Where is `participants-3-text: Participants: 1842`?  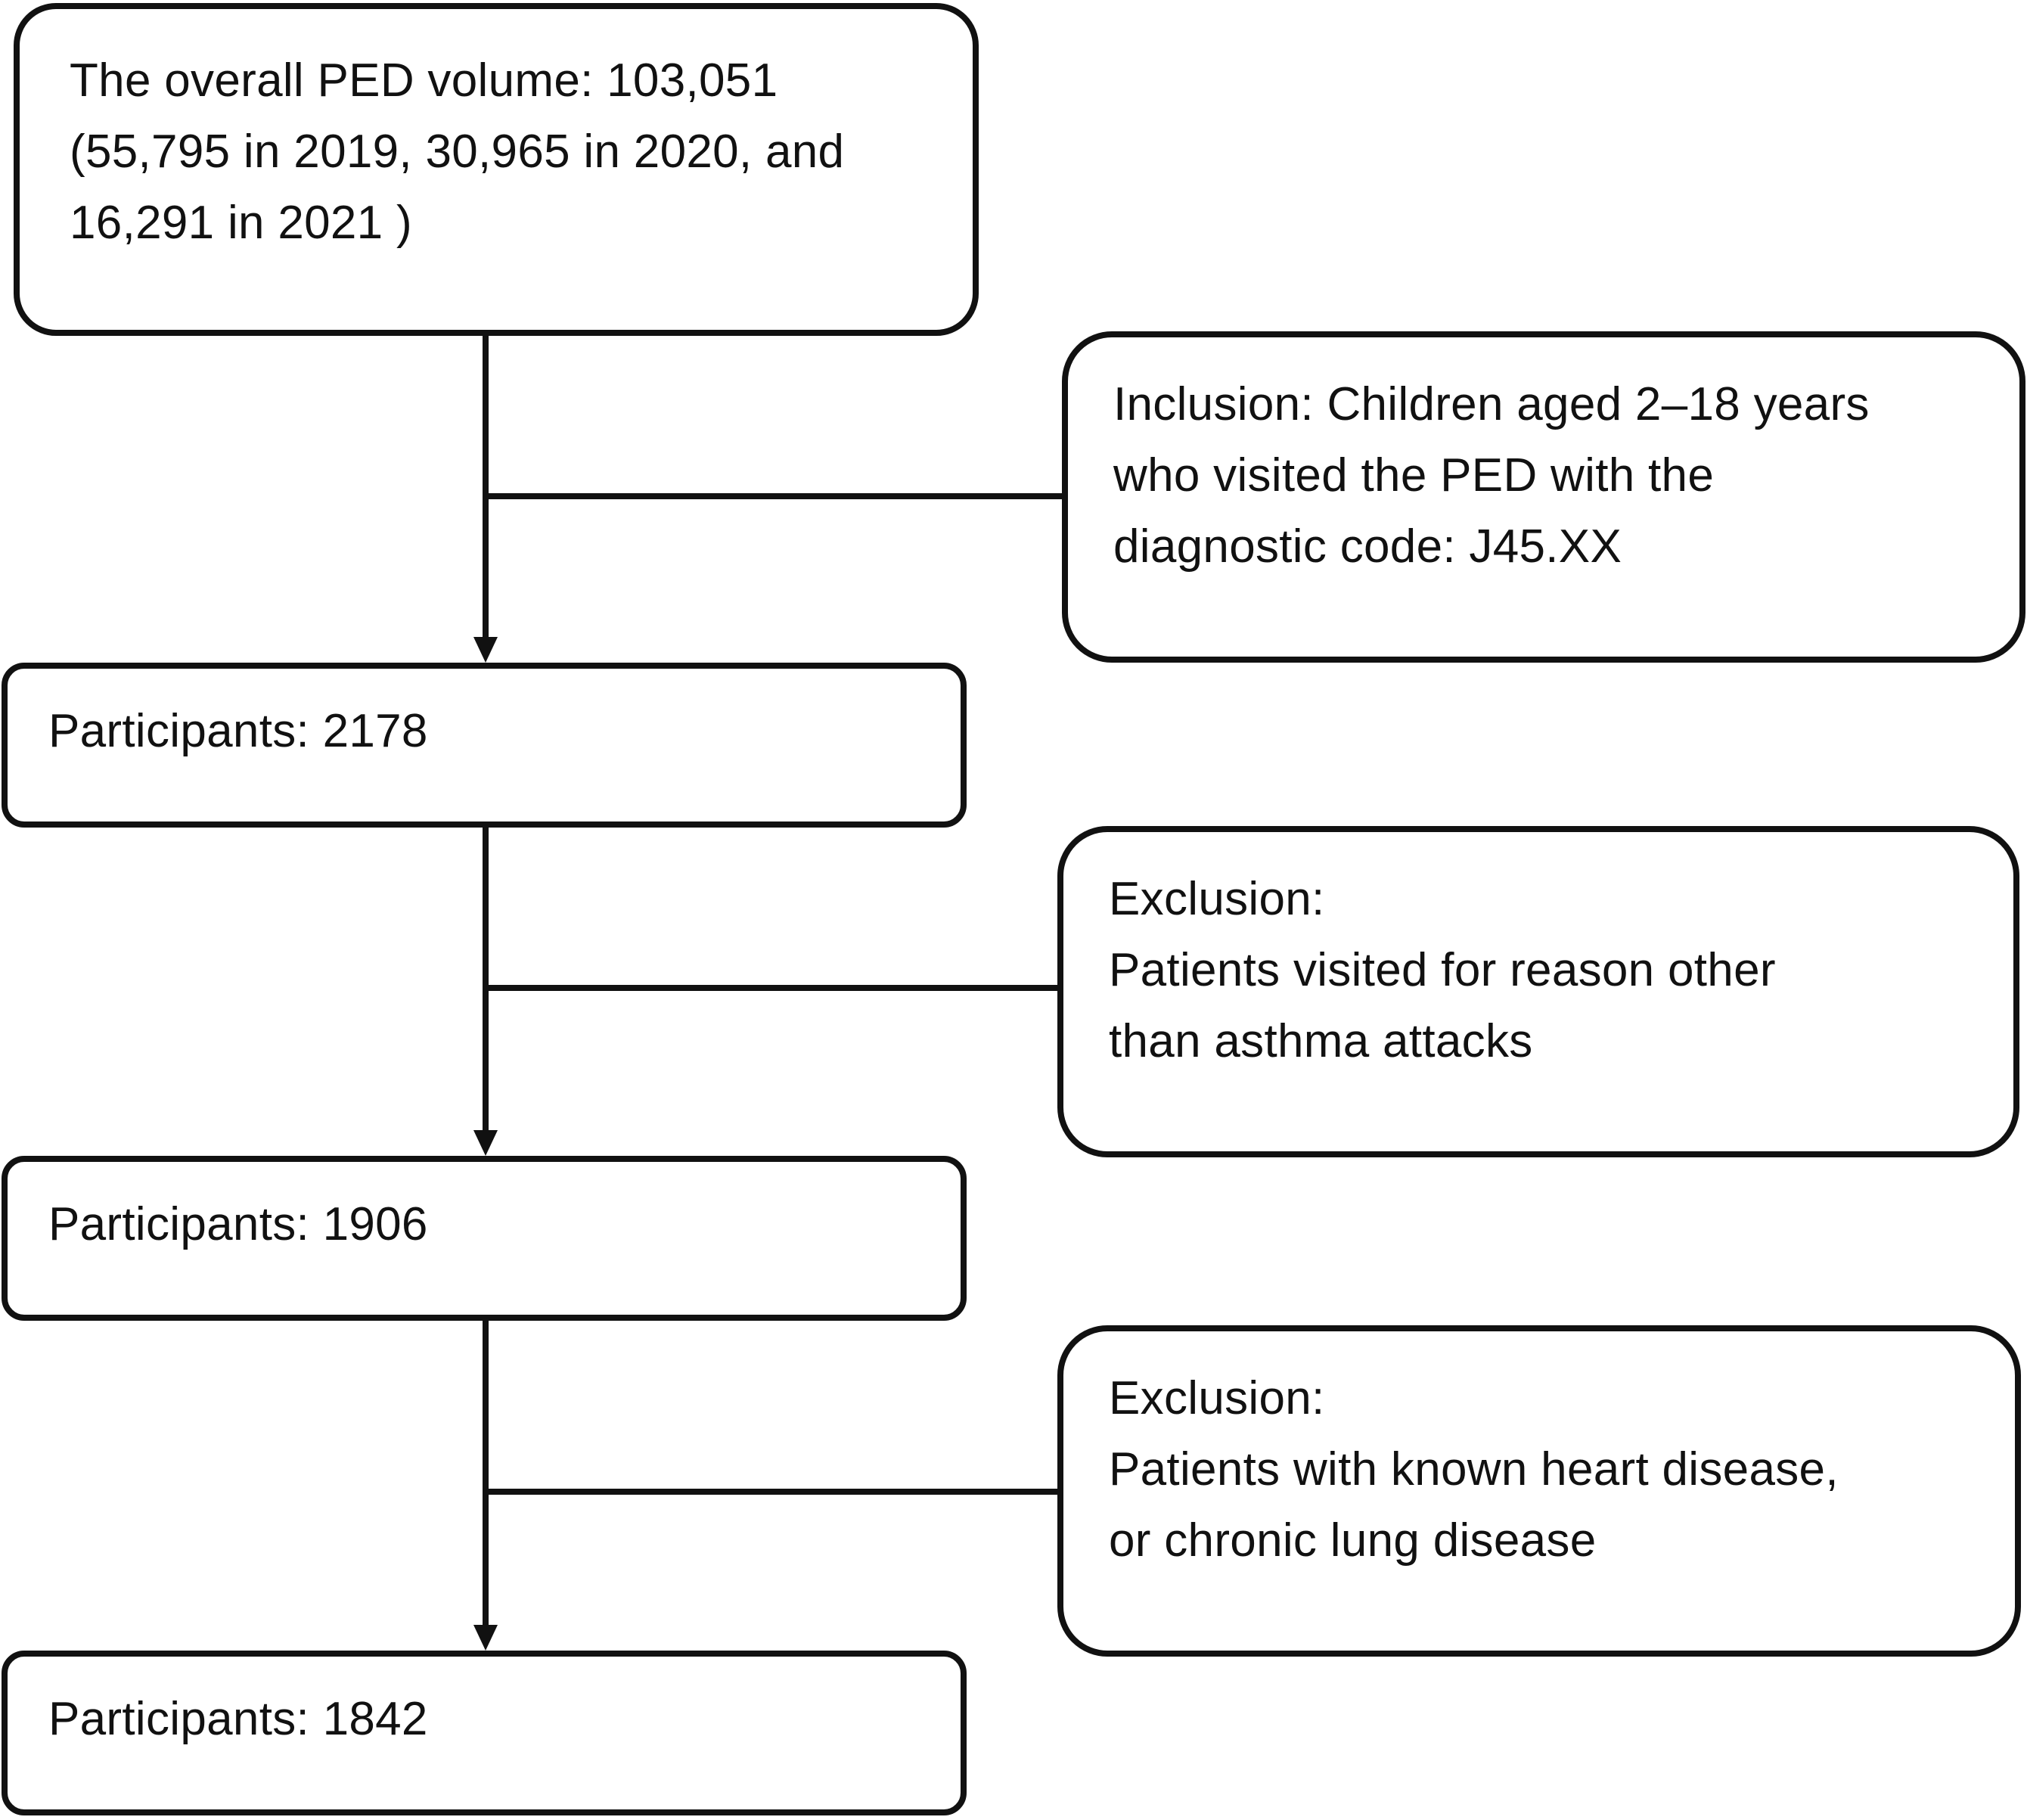
participants-3-text: Participants: 1842 is located at coordinates (238, 1719).